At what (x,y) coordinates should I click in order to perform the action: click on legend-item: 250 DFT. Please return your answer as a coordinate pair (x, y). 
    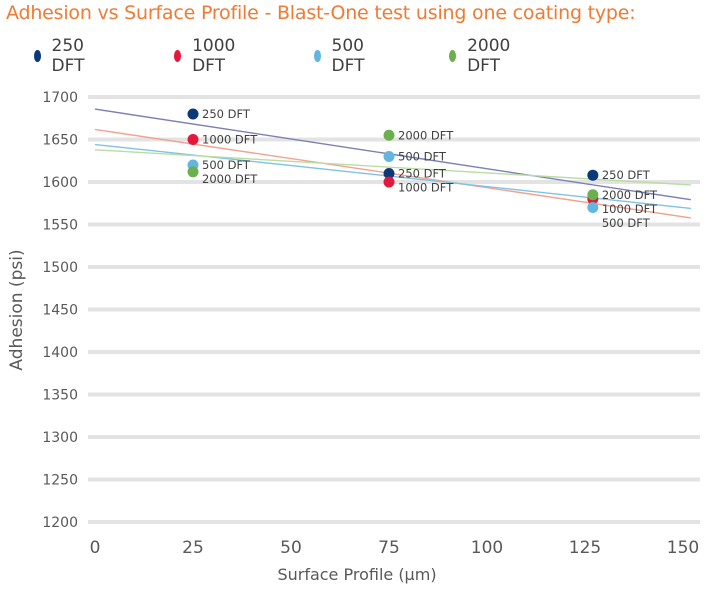
    Looking at the image, I should click on (62, 56).